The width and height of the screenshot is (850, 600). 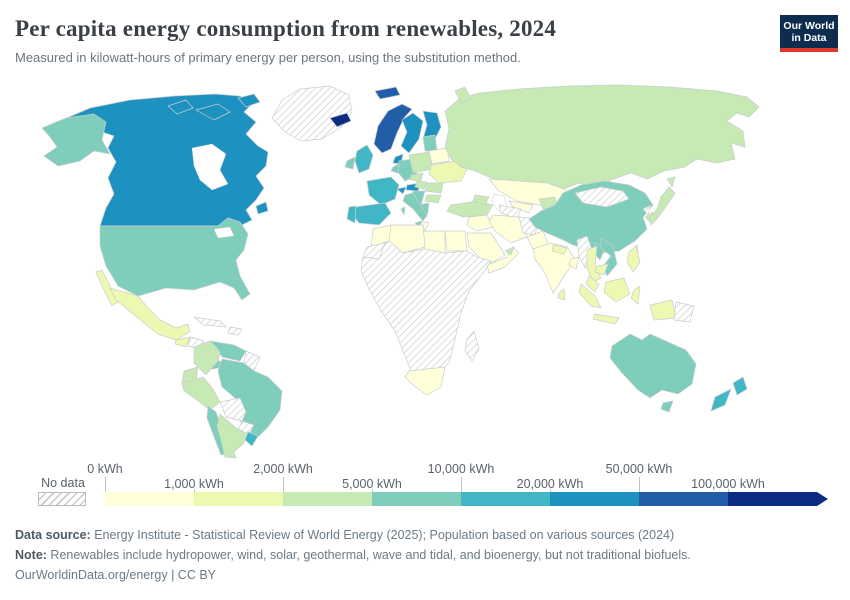 What do you see at coordinates (559, 249) in the screenshot?
I see `country-nepal` at bounding box center [559, 249].